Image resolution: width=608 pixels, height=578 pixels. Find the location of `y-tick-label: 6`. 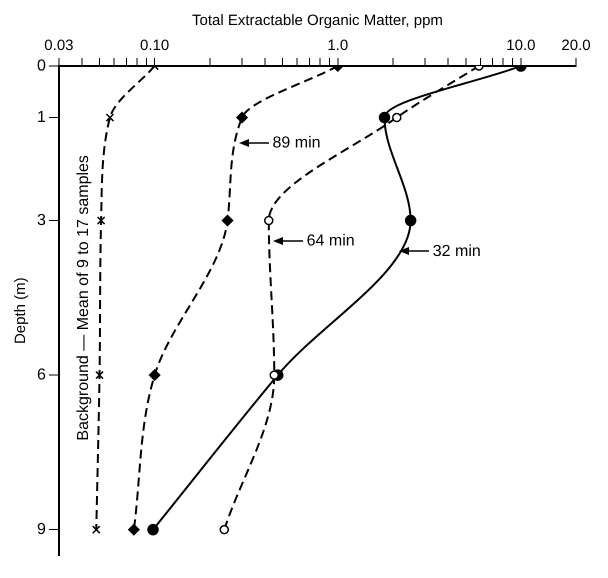

y-tick-label: 6 is located at coordinates (41, 375).